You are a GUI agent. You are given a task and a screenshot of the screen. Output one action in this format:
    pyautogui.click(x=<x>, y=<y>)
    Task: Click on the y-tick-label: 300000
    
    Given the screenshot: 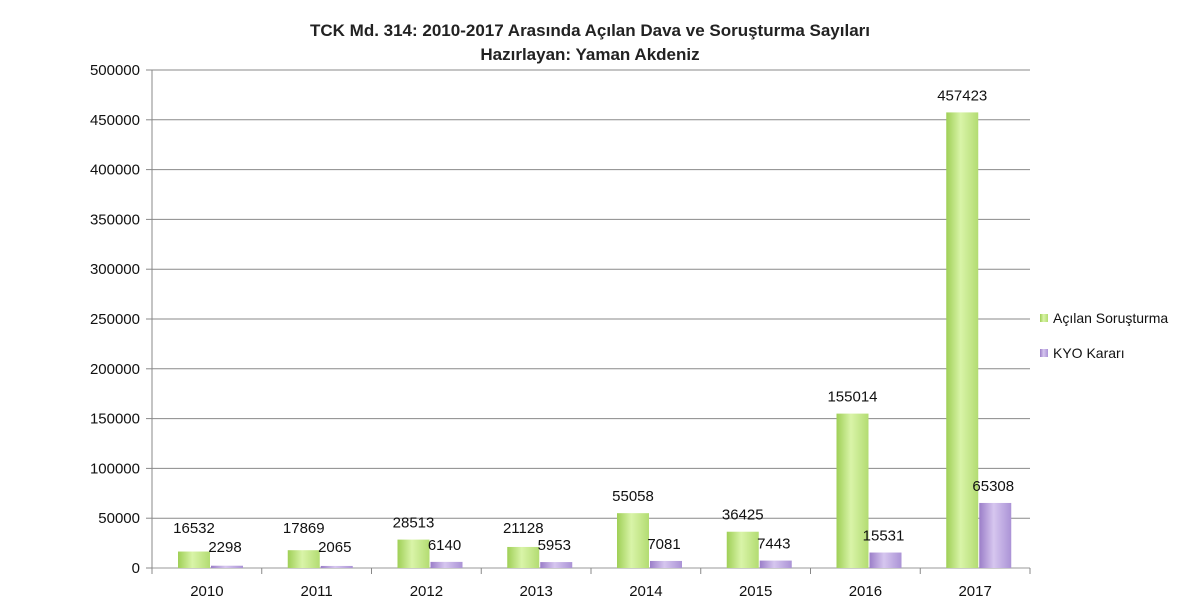 What is the action you would take?
    pyautogui.click(x=115, y=269)
    